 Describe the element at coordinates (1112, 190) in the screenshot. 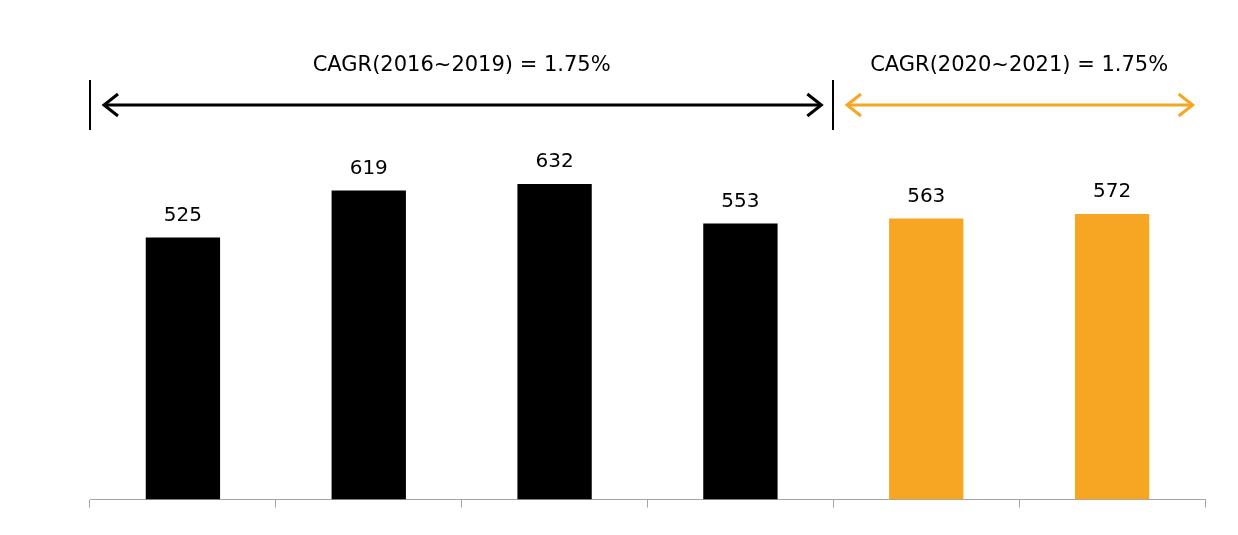

I see `data-label: 572` at that location.